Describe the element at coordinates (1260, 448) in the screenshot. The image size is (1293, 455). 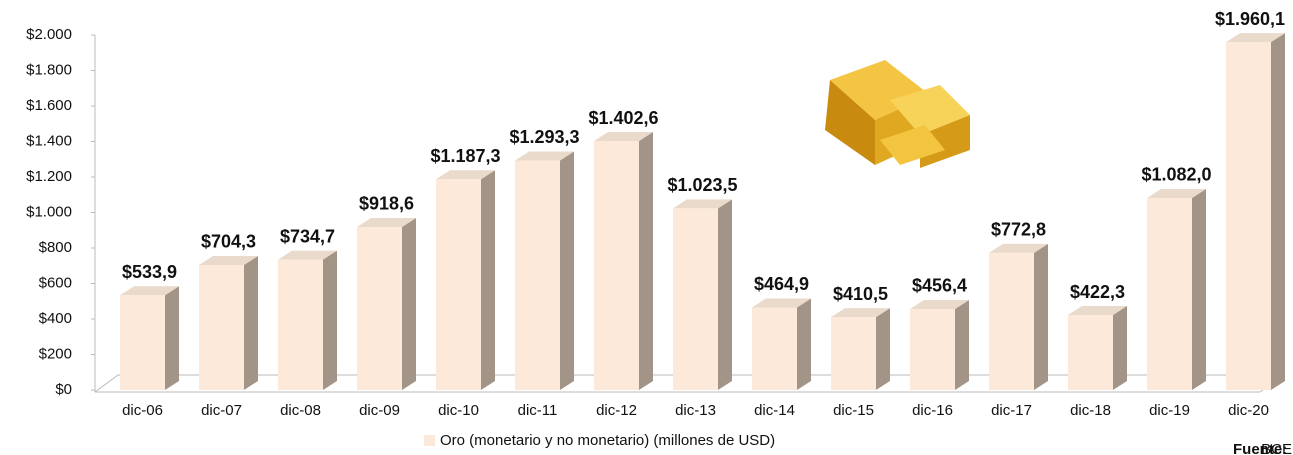
I see `source-label: Fuente:` at that location.